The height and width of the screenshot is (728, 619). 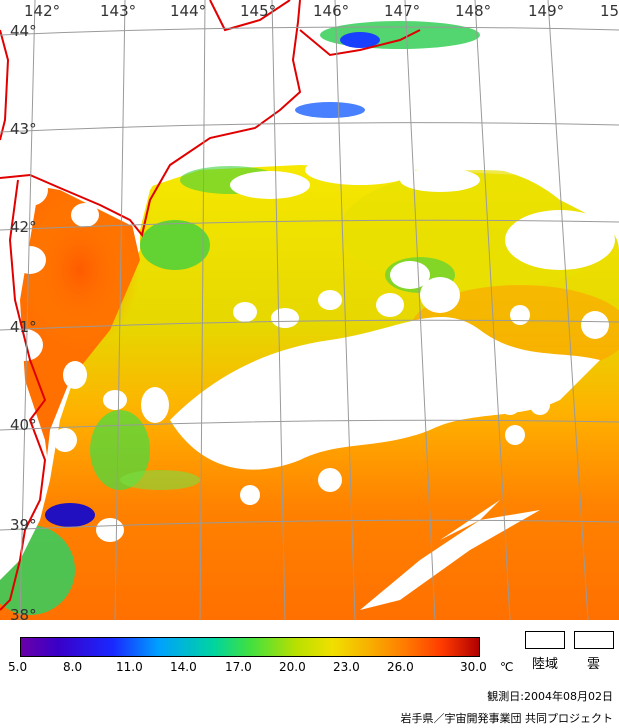 What do you see at coordinates (545, 664) in the screenshot?
I see `land-swatch-label: 陸域` at bounding box center [545, 664].